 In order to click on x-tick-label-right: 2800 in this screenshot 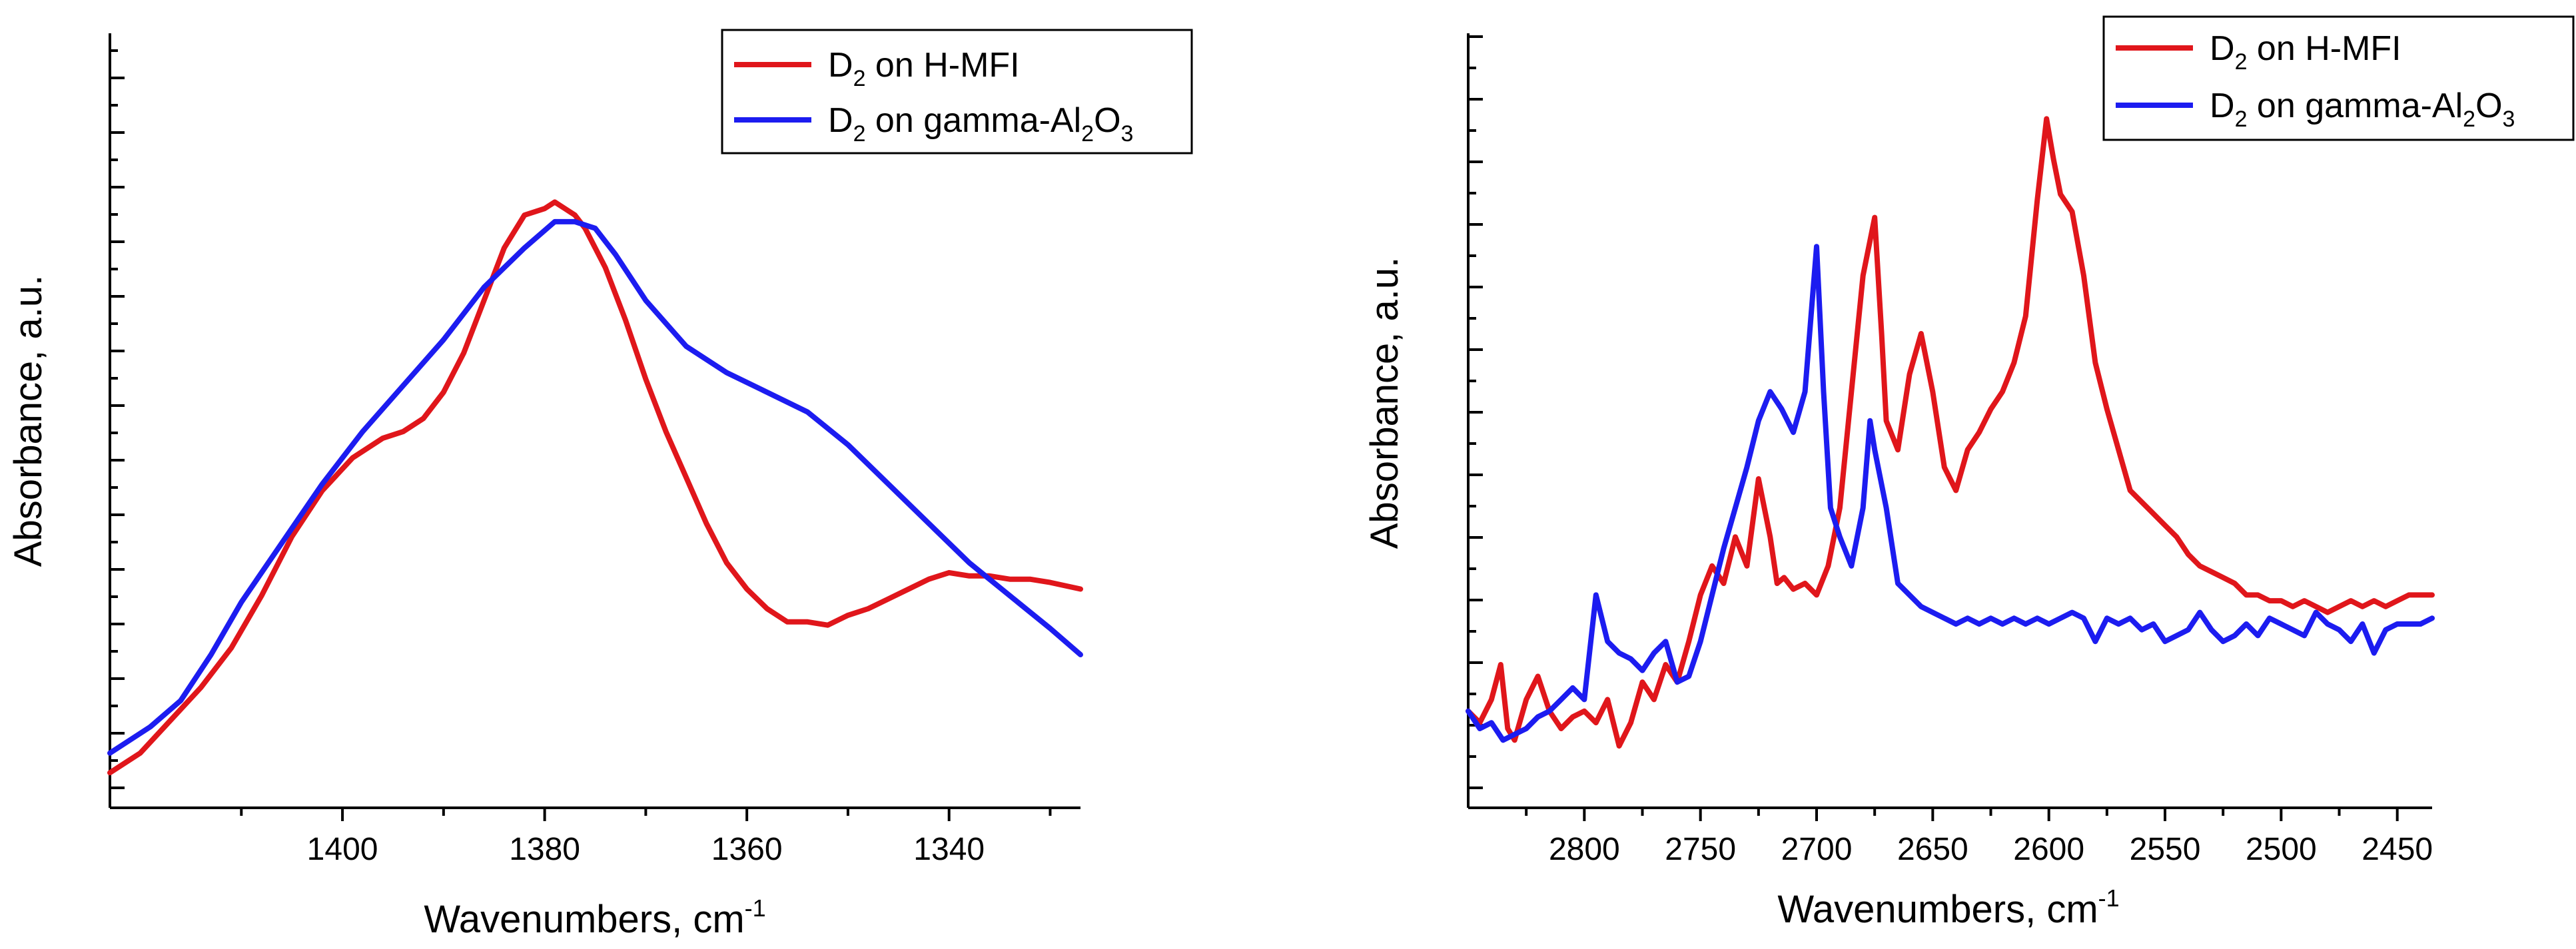, I will do `click(1585, 849)`.